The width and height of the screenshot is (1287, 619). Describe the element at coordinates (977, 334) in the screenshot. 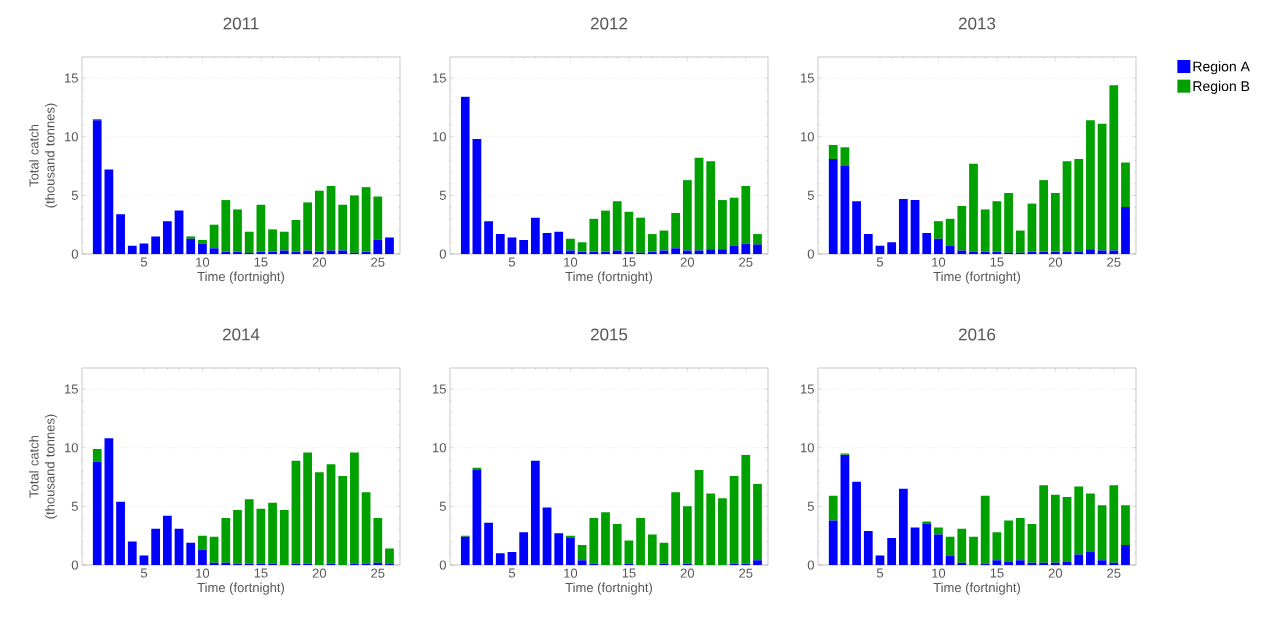

I see `chart-title: 2016` at that location.